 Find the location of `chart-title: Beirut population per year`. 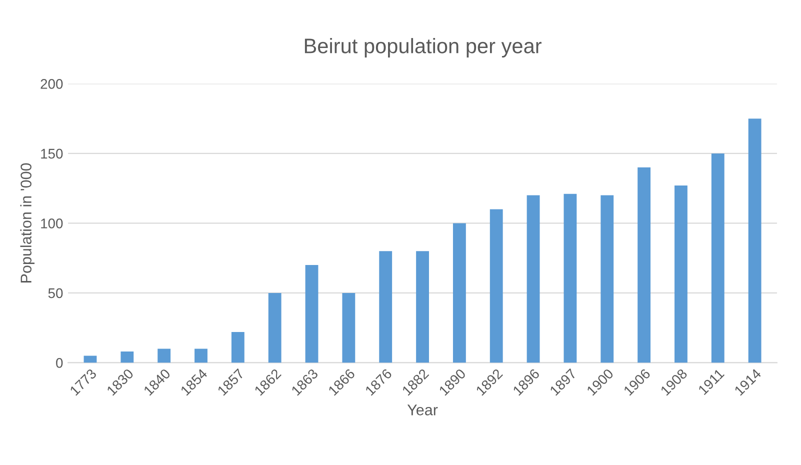

chart-title: Beirut population per year is located at coordinates (423, 48).